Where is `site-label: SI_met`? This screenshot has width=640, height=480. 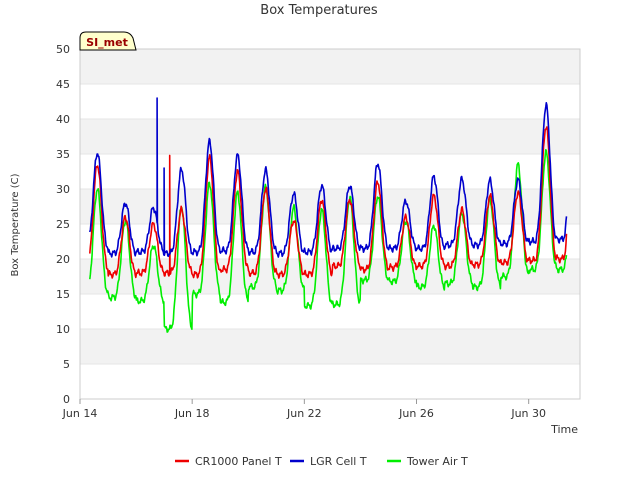
site-label: SI_met is located at coordinates (107, 42).